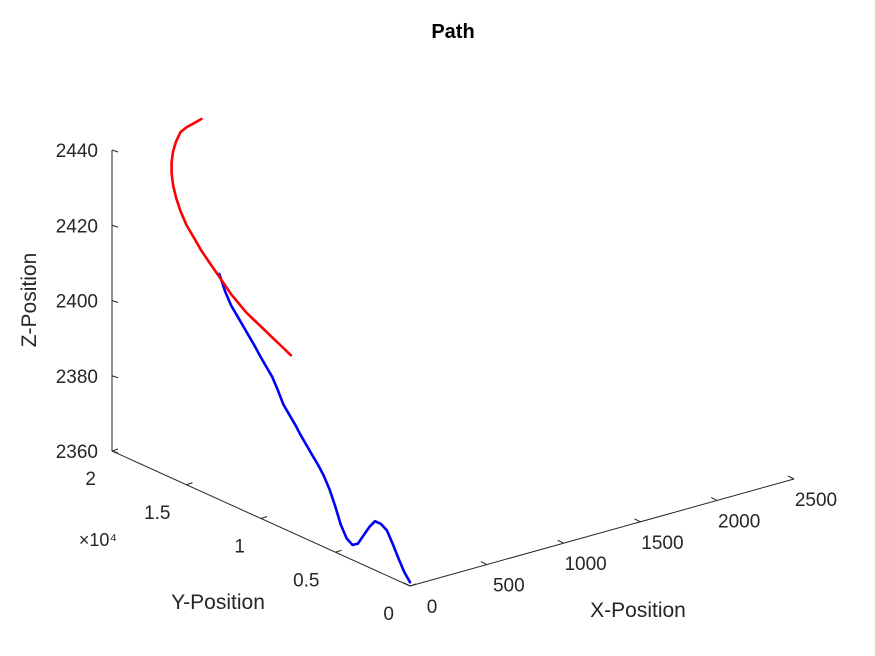 Image resolution: width=875 pixels, height=656 pixels. I want to click on x-tick-label: 500, so click(509, 586).